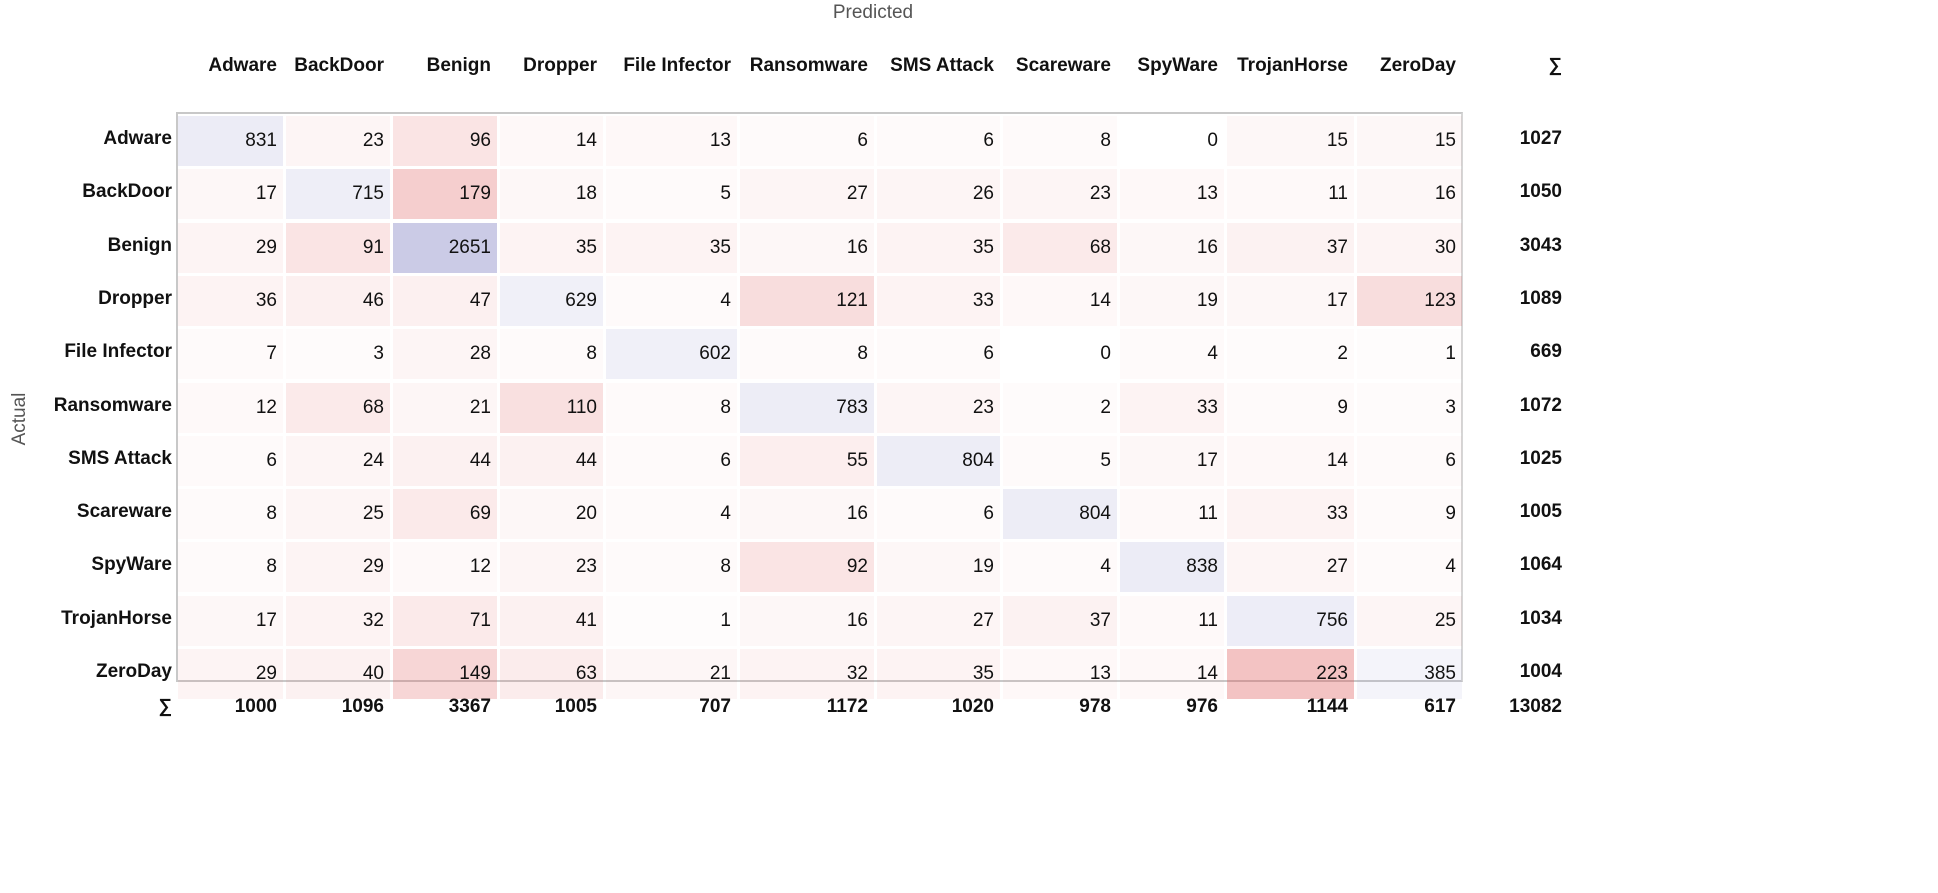 Image resolution: width=1938 pixels, height=893 pixels. Describe the element at coordinates (1546, 352) in the screenshot. I see `row-sum: 669` at that location.